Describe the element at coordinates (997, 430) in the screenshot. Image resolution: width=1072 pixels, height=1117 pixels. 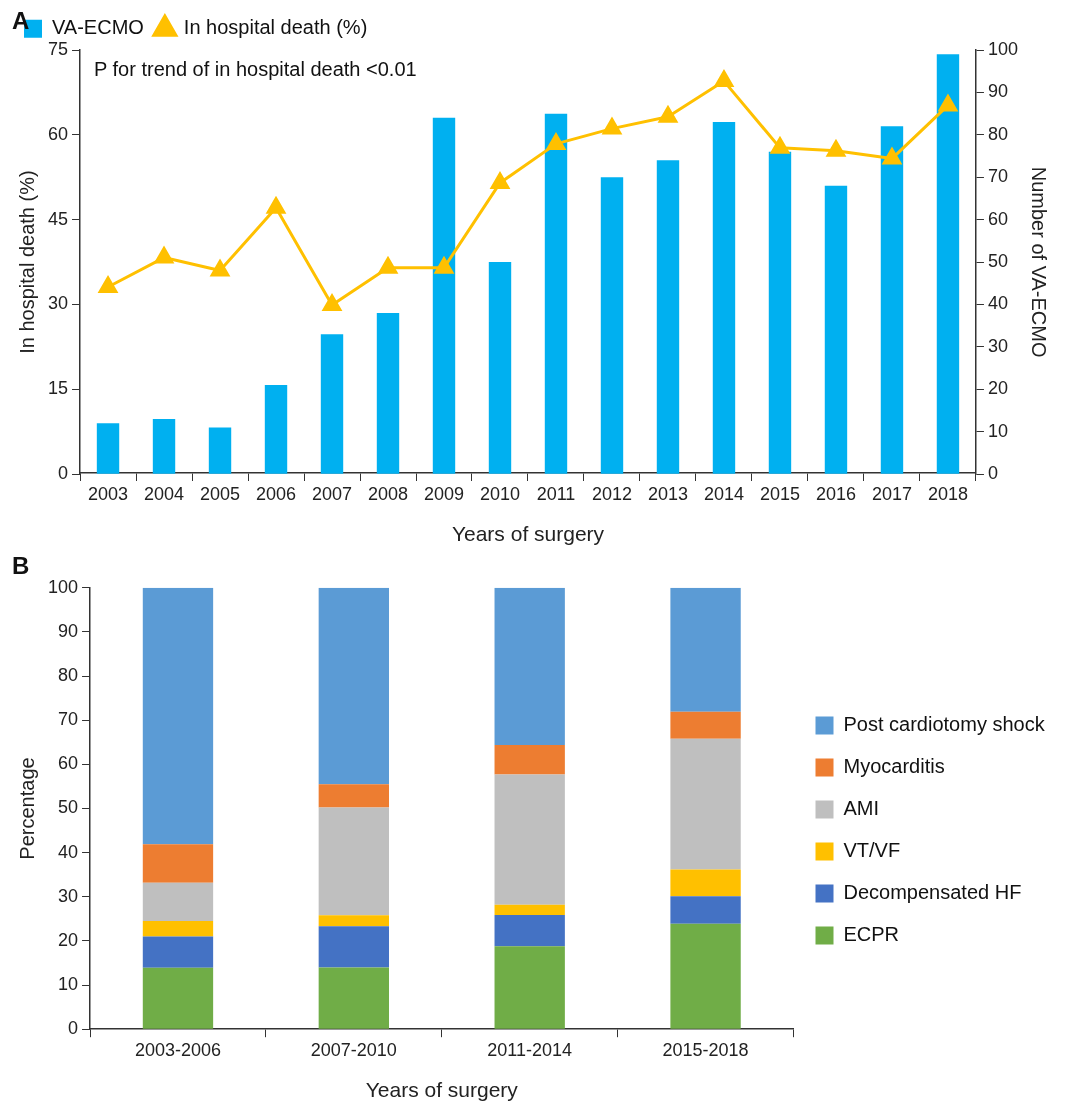
I see `y2-tick-label: 10` at that location.